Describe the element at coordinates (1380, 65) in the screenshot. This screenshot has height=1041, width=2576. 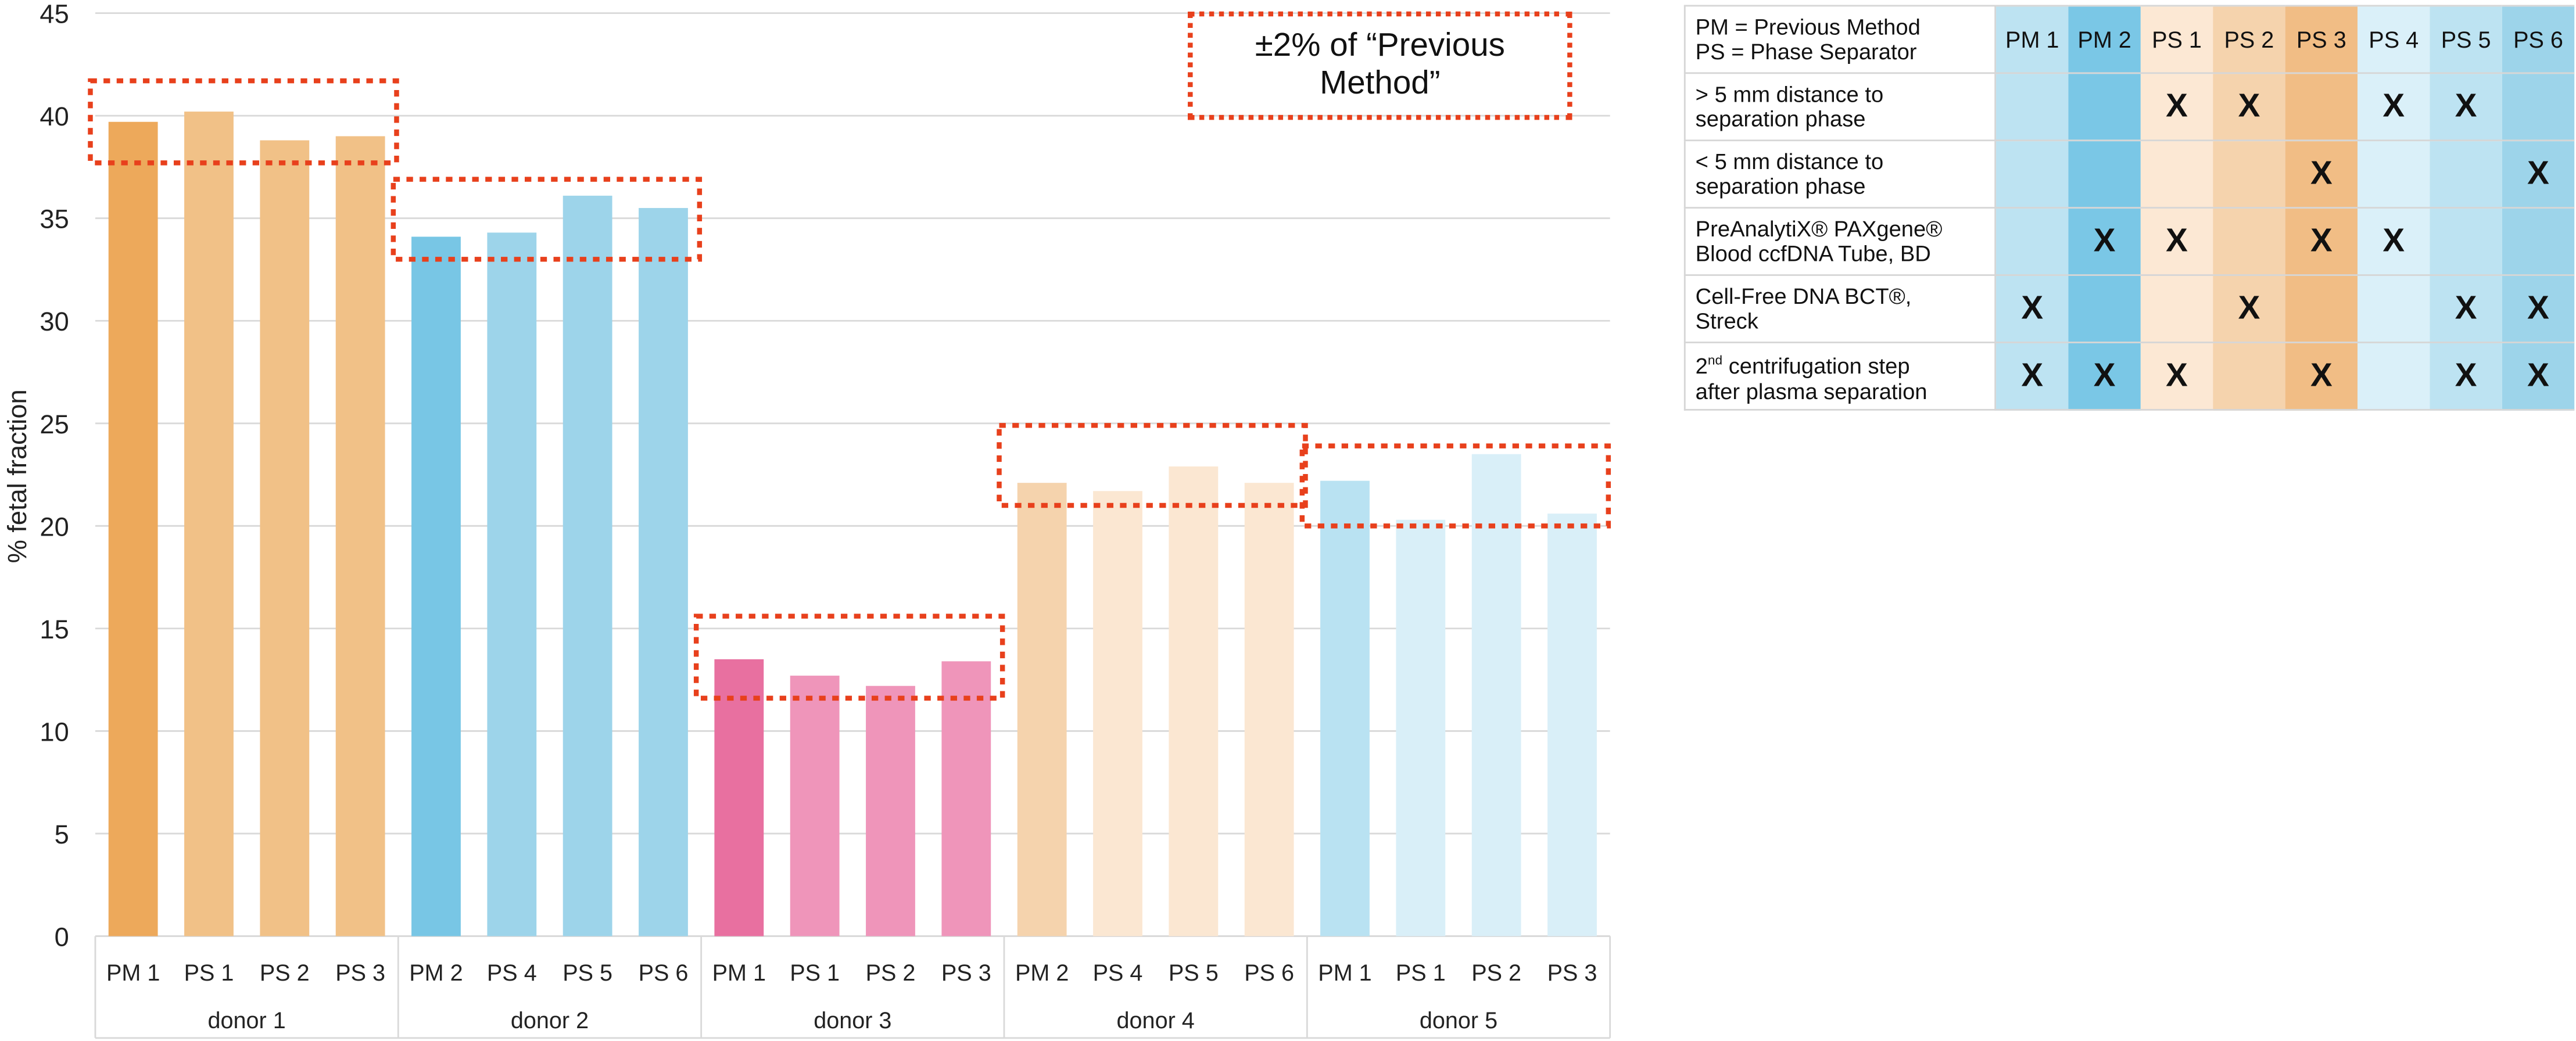
I see `tolerance-annotation: ±2% of “Previous Method”` at that location.